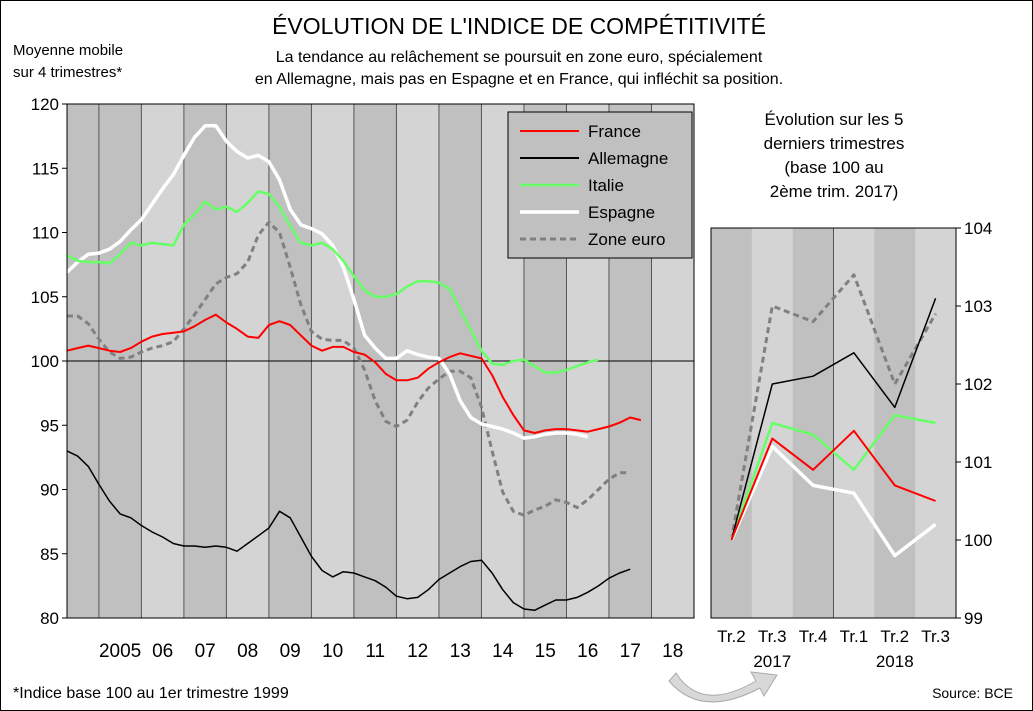 The image size is (1033, 711). I want to click on x-tick-label: 2005, so click(120, 651).